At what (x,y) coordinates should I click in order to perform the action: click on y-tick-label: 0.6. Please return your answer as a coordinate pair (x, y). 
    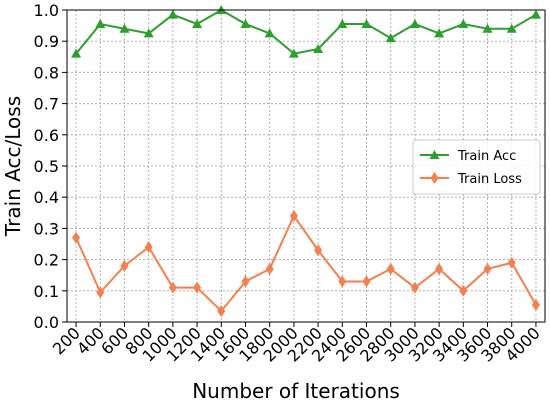
    Looking at the image, I should click on (46, 135).